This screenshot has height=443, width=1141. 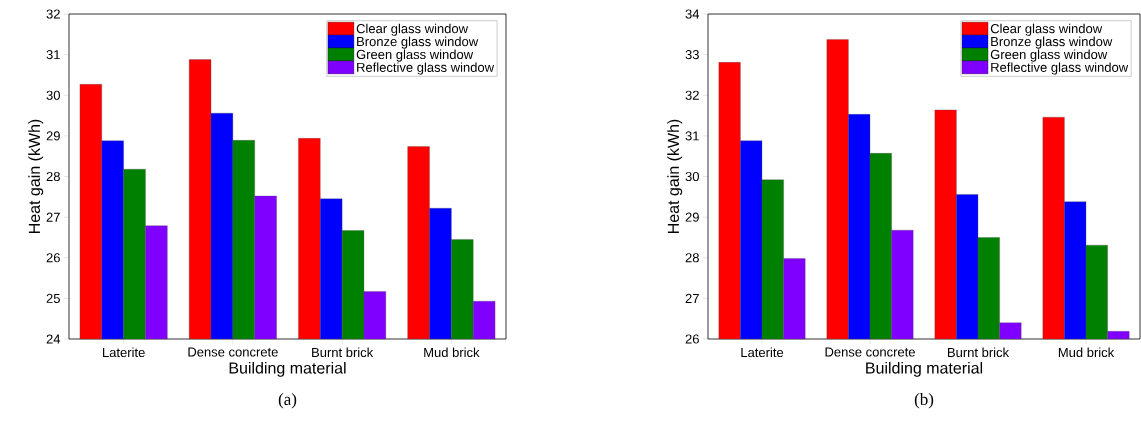 What do you see at coordinates (692, 55) in the screenshot?
I see `y-tick-label: 33` at bounding box center [692, 55].